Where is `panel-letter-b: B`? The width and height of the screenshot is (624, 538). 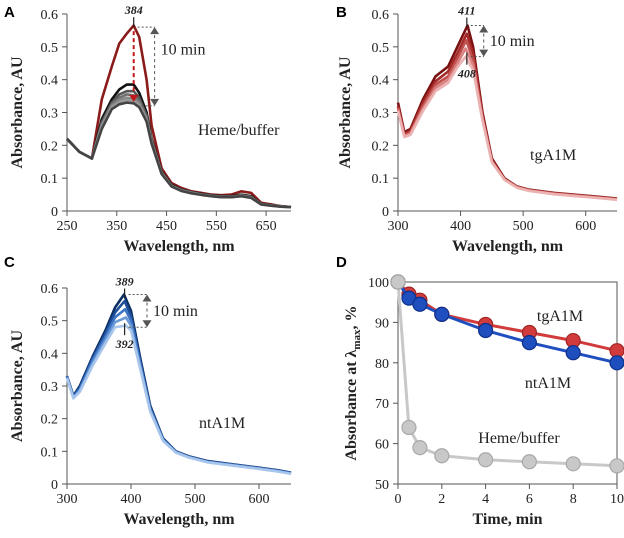
panel-letter-b: B is located at coordinates (341, 12).